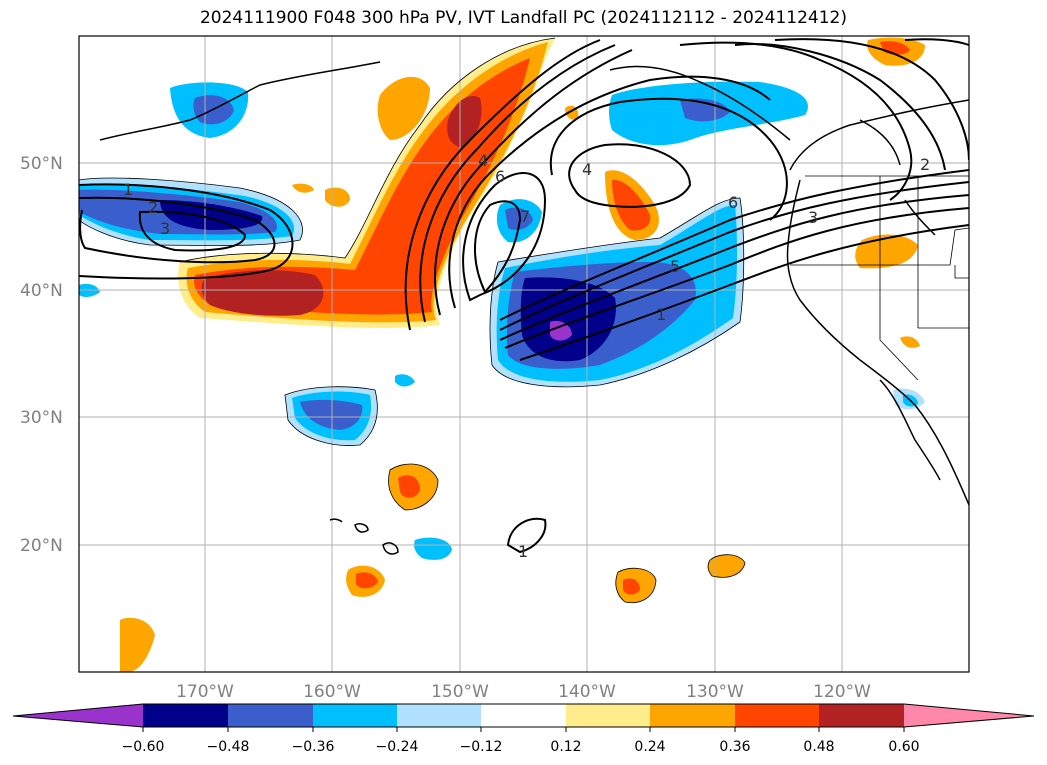  What do you see at coordinates (715, 692) in the screenshot?
I see `lon-label: 130°W` at bounding box center [715, 692].